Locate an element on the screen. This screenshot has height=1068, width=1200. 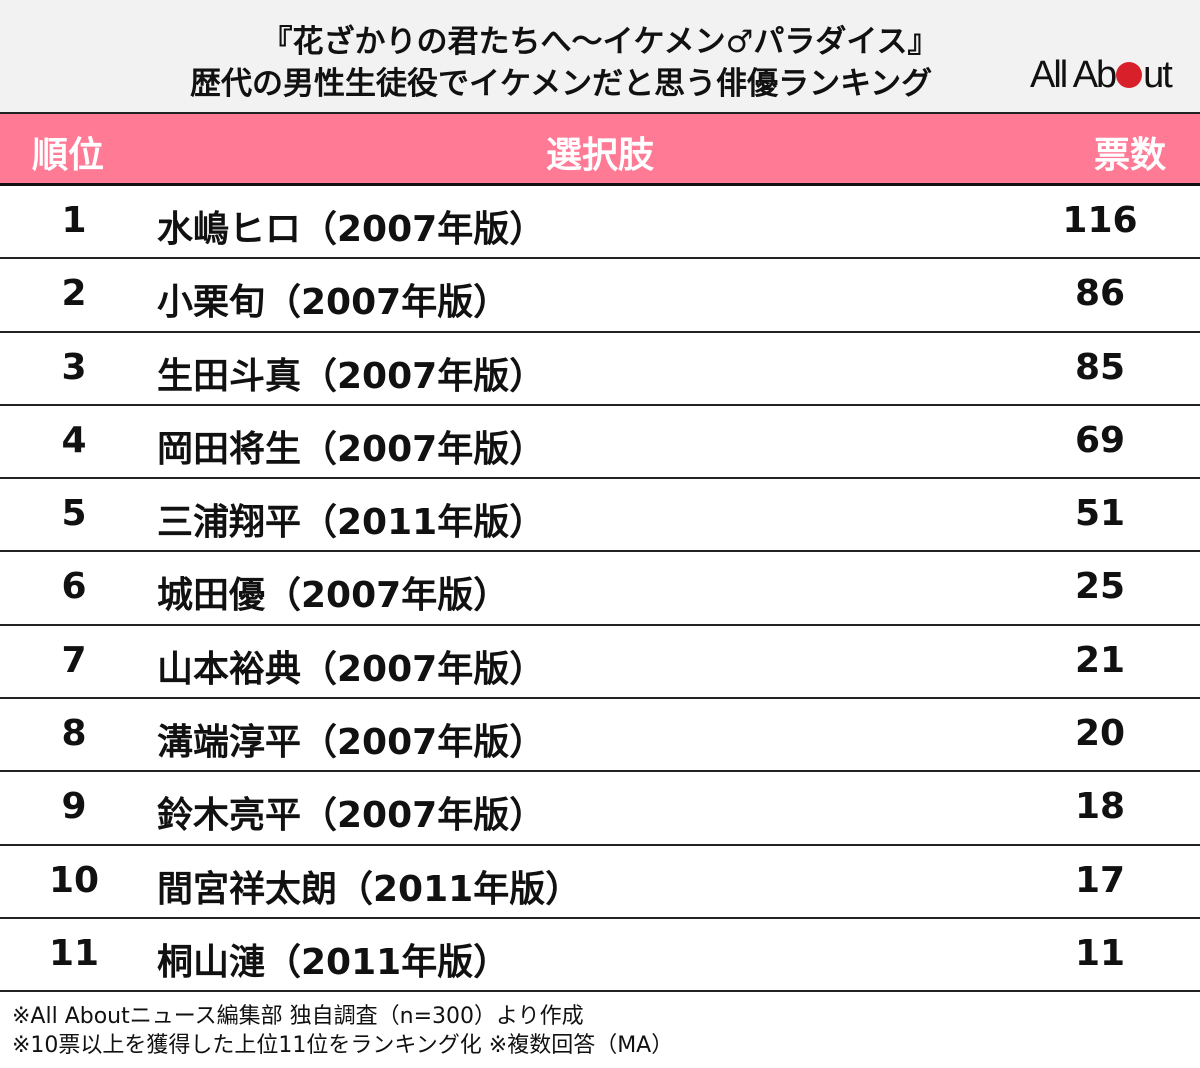
rank-cell: 7 is located at coordinates (74, 660).